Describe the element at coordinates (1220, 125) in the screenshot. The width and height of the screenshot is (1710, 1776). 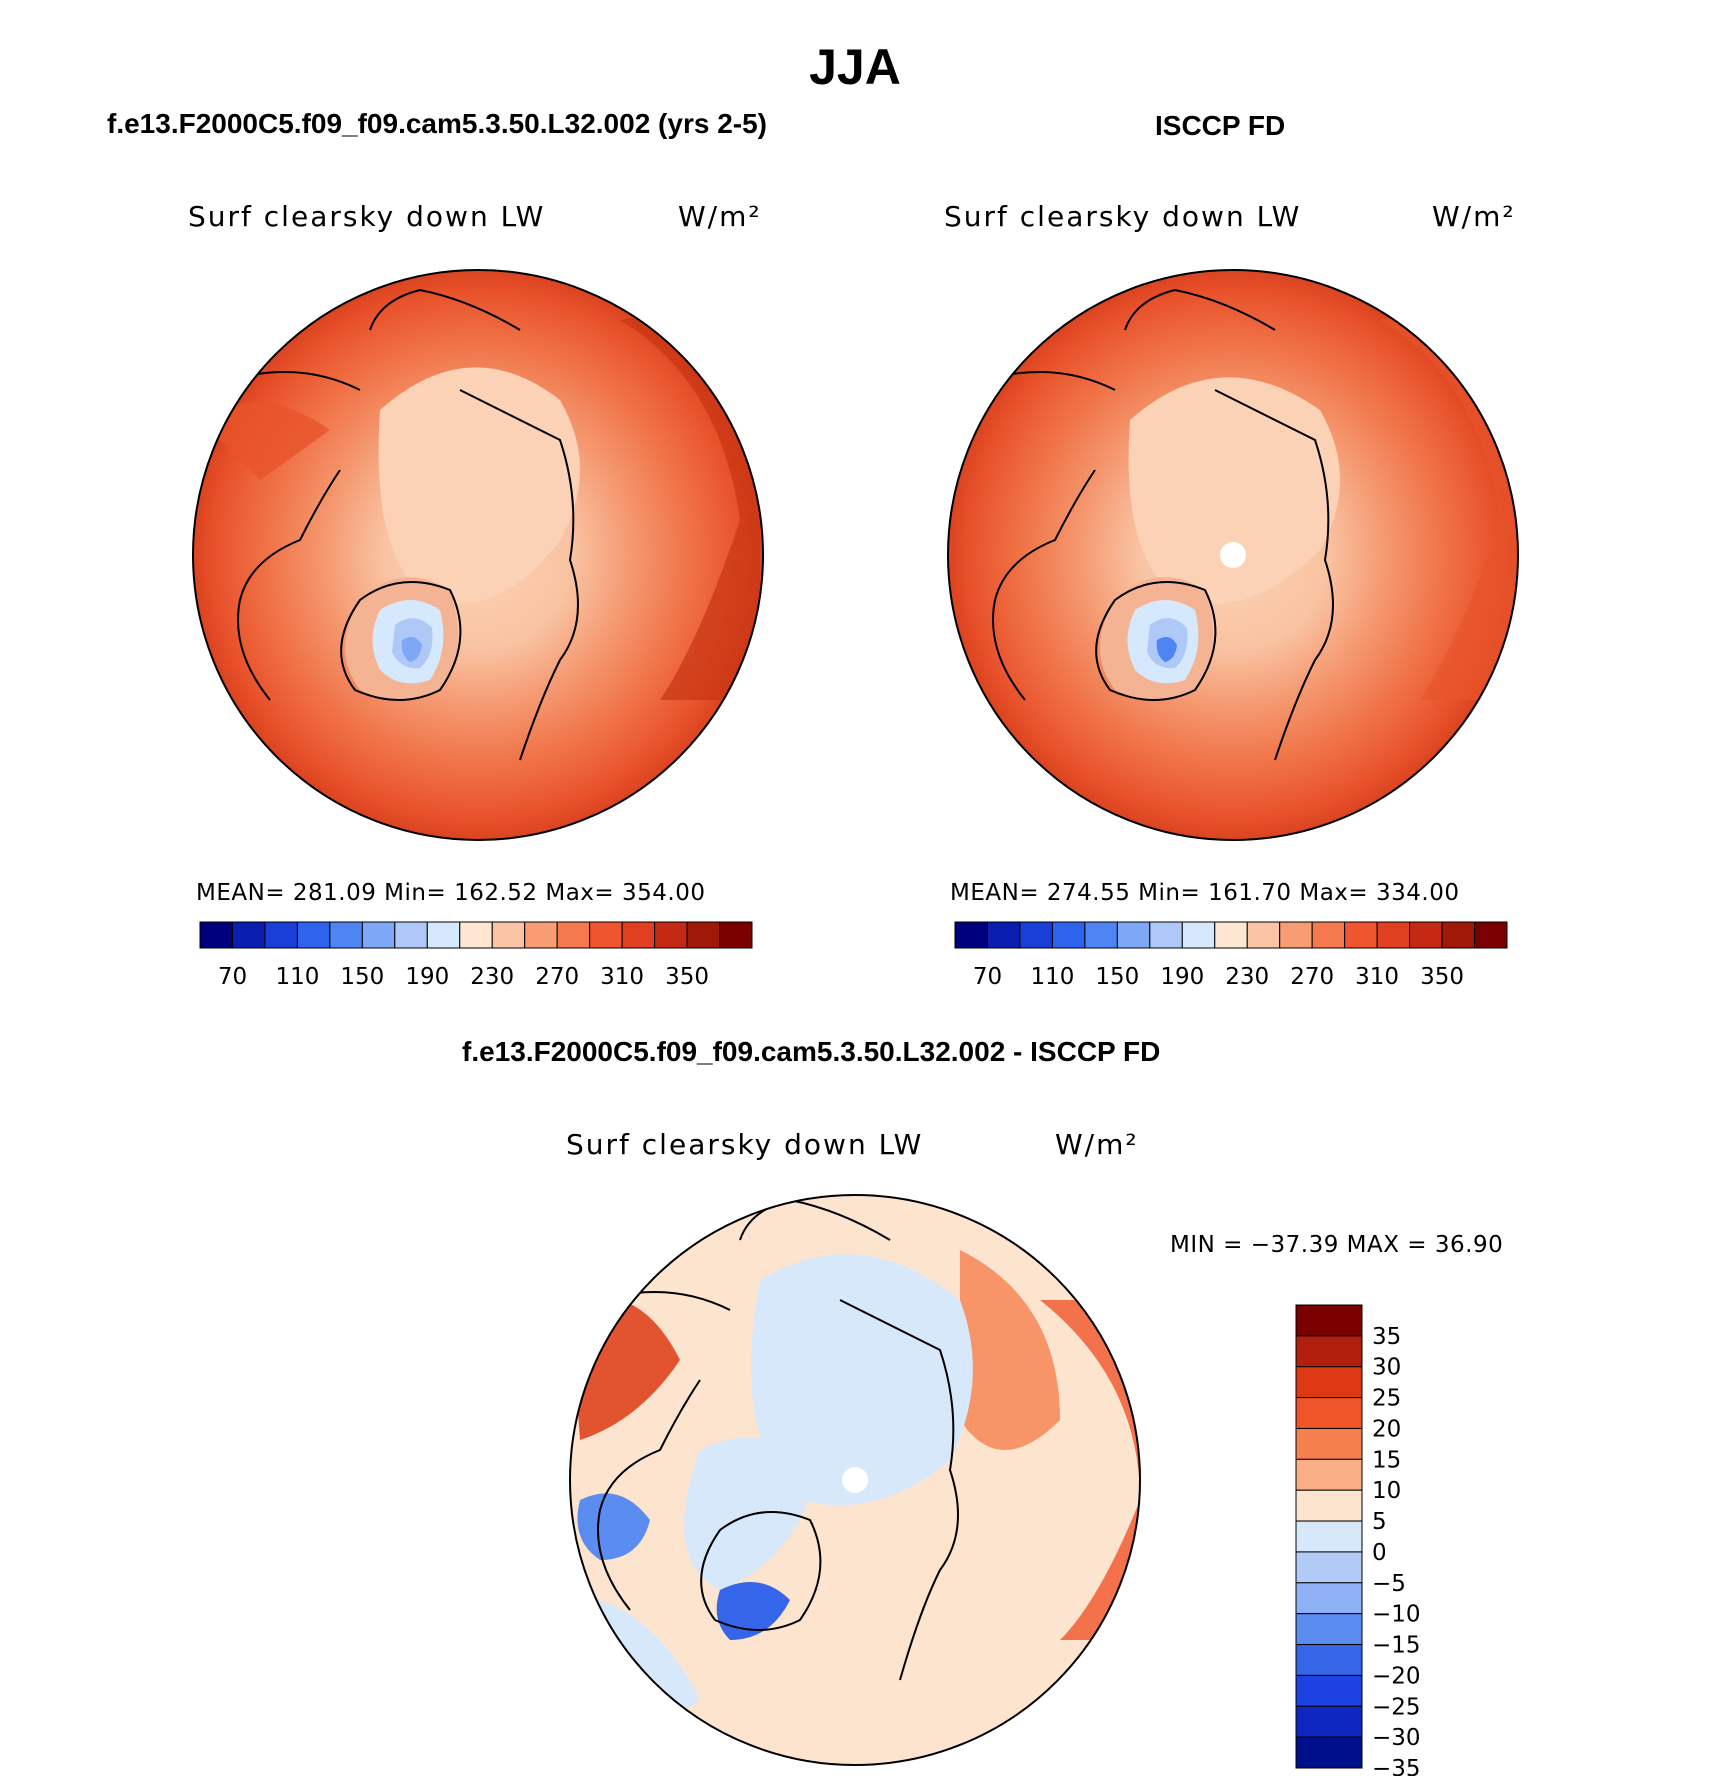
I see `panel-2-title: ISCCP FD` at that location.